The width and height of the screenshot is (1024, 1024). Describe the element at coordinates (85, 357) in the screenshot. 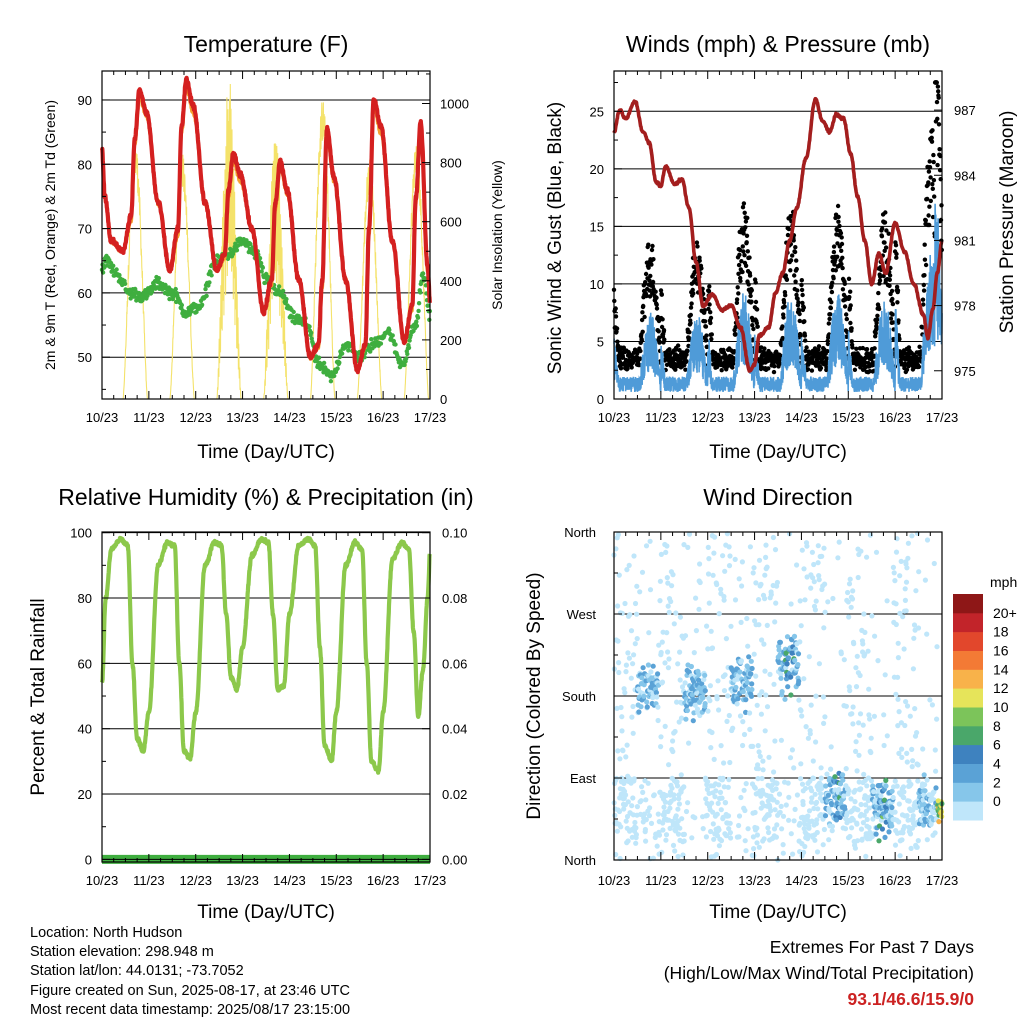

I see `y-tick-label: 50` at that location.